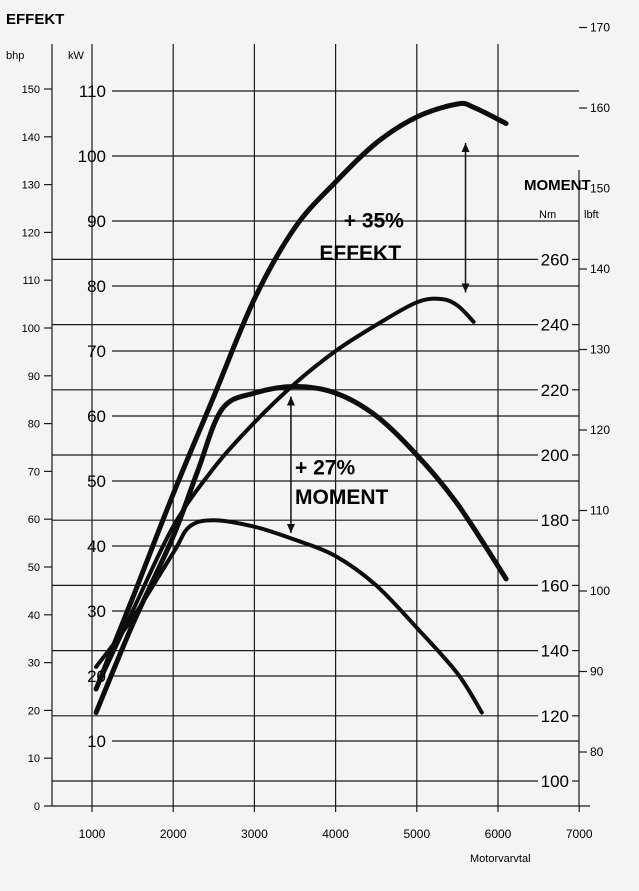 This screenshot has width=639, height=891. I want to click on lbft-tick-label: 130, so click(600, 350).